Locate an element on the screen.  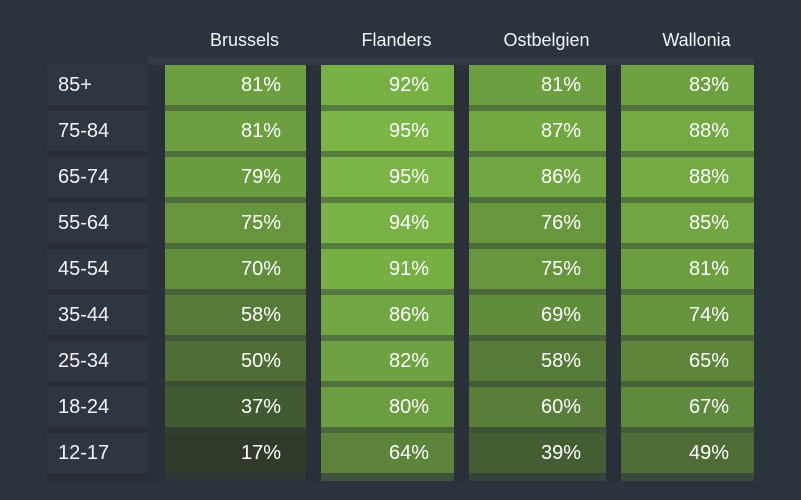
heatmap-cell-wallonia-65-74: 88% is located at coordinates (687, 177).